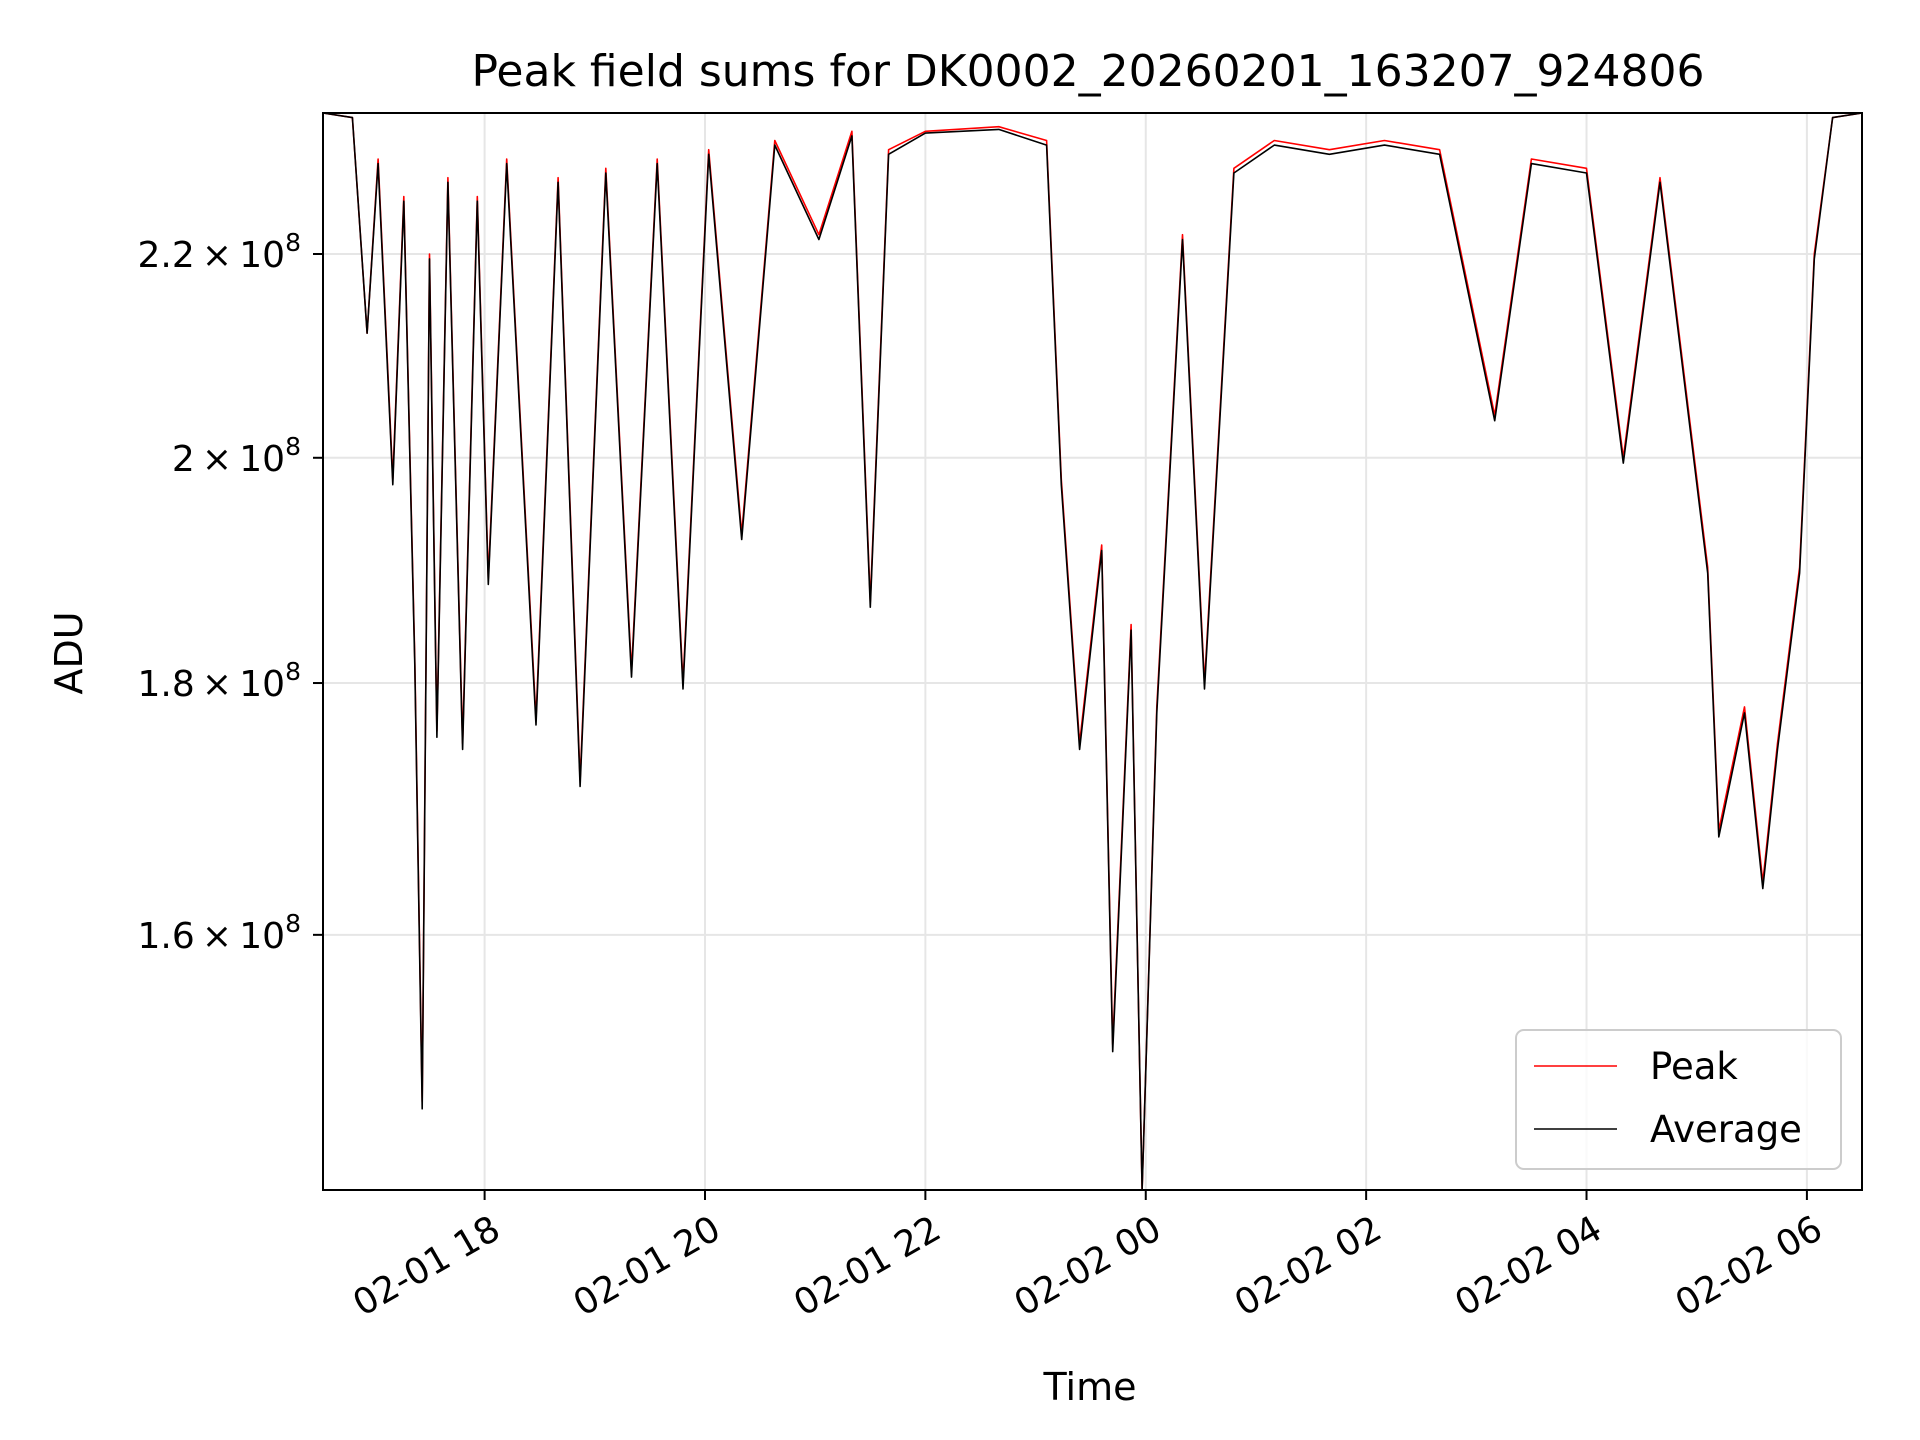 Image resolution: width=1920 pixels, height=1440 pixels. What do you see at coordinates (1090, 1387) in the screenshot?
I see `x-axis-label: Time` at bounding box center [1090, 1387].